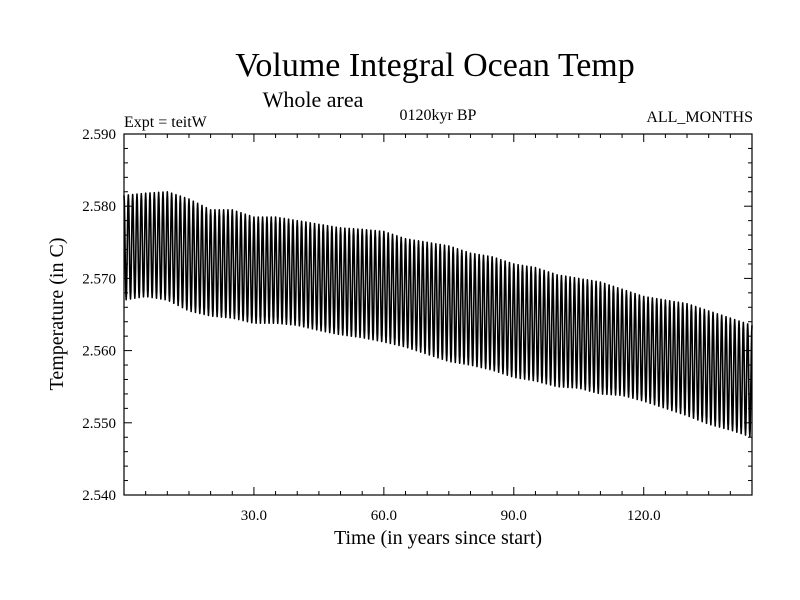 Image resolution: width=800 pixels, height=600 pixels. I want to click on months-label: ALL_MONTHS, so click(699, 117).